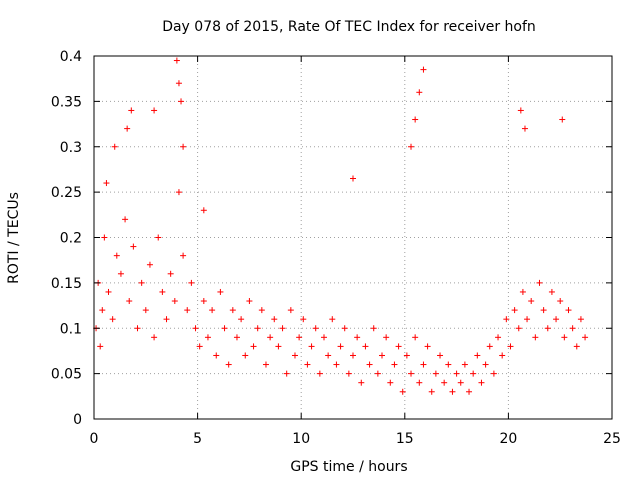  I want to click on y-tick-label: 0.15, so click(66, 284).